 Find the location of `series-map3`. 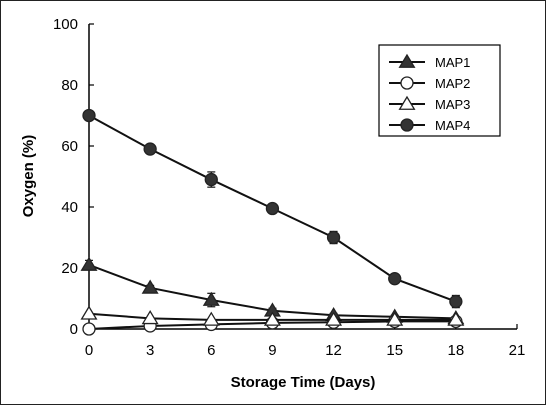

series-map3 is located at coordinates (272, 315).